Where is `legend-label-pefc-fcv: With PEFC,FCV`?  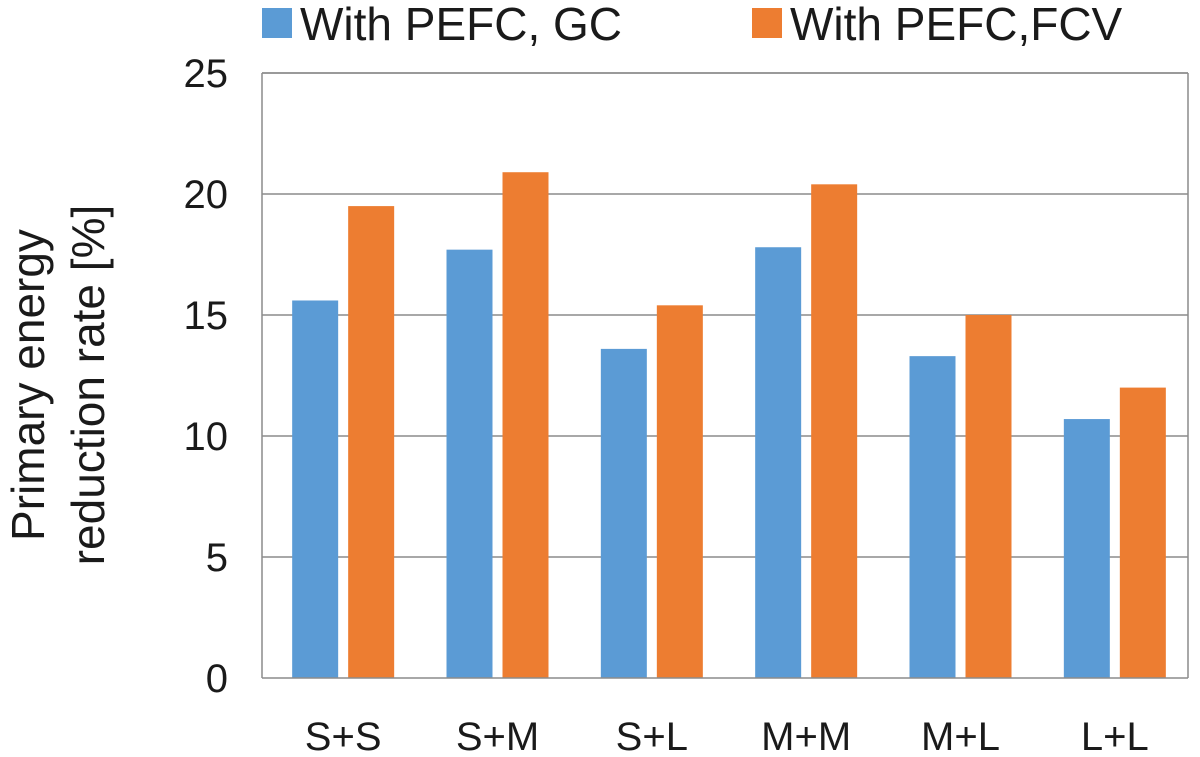 legend-label-pefc-fcv: With PEFC,FCV is located at coordinates (956, 25).